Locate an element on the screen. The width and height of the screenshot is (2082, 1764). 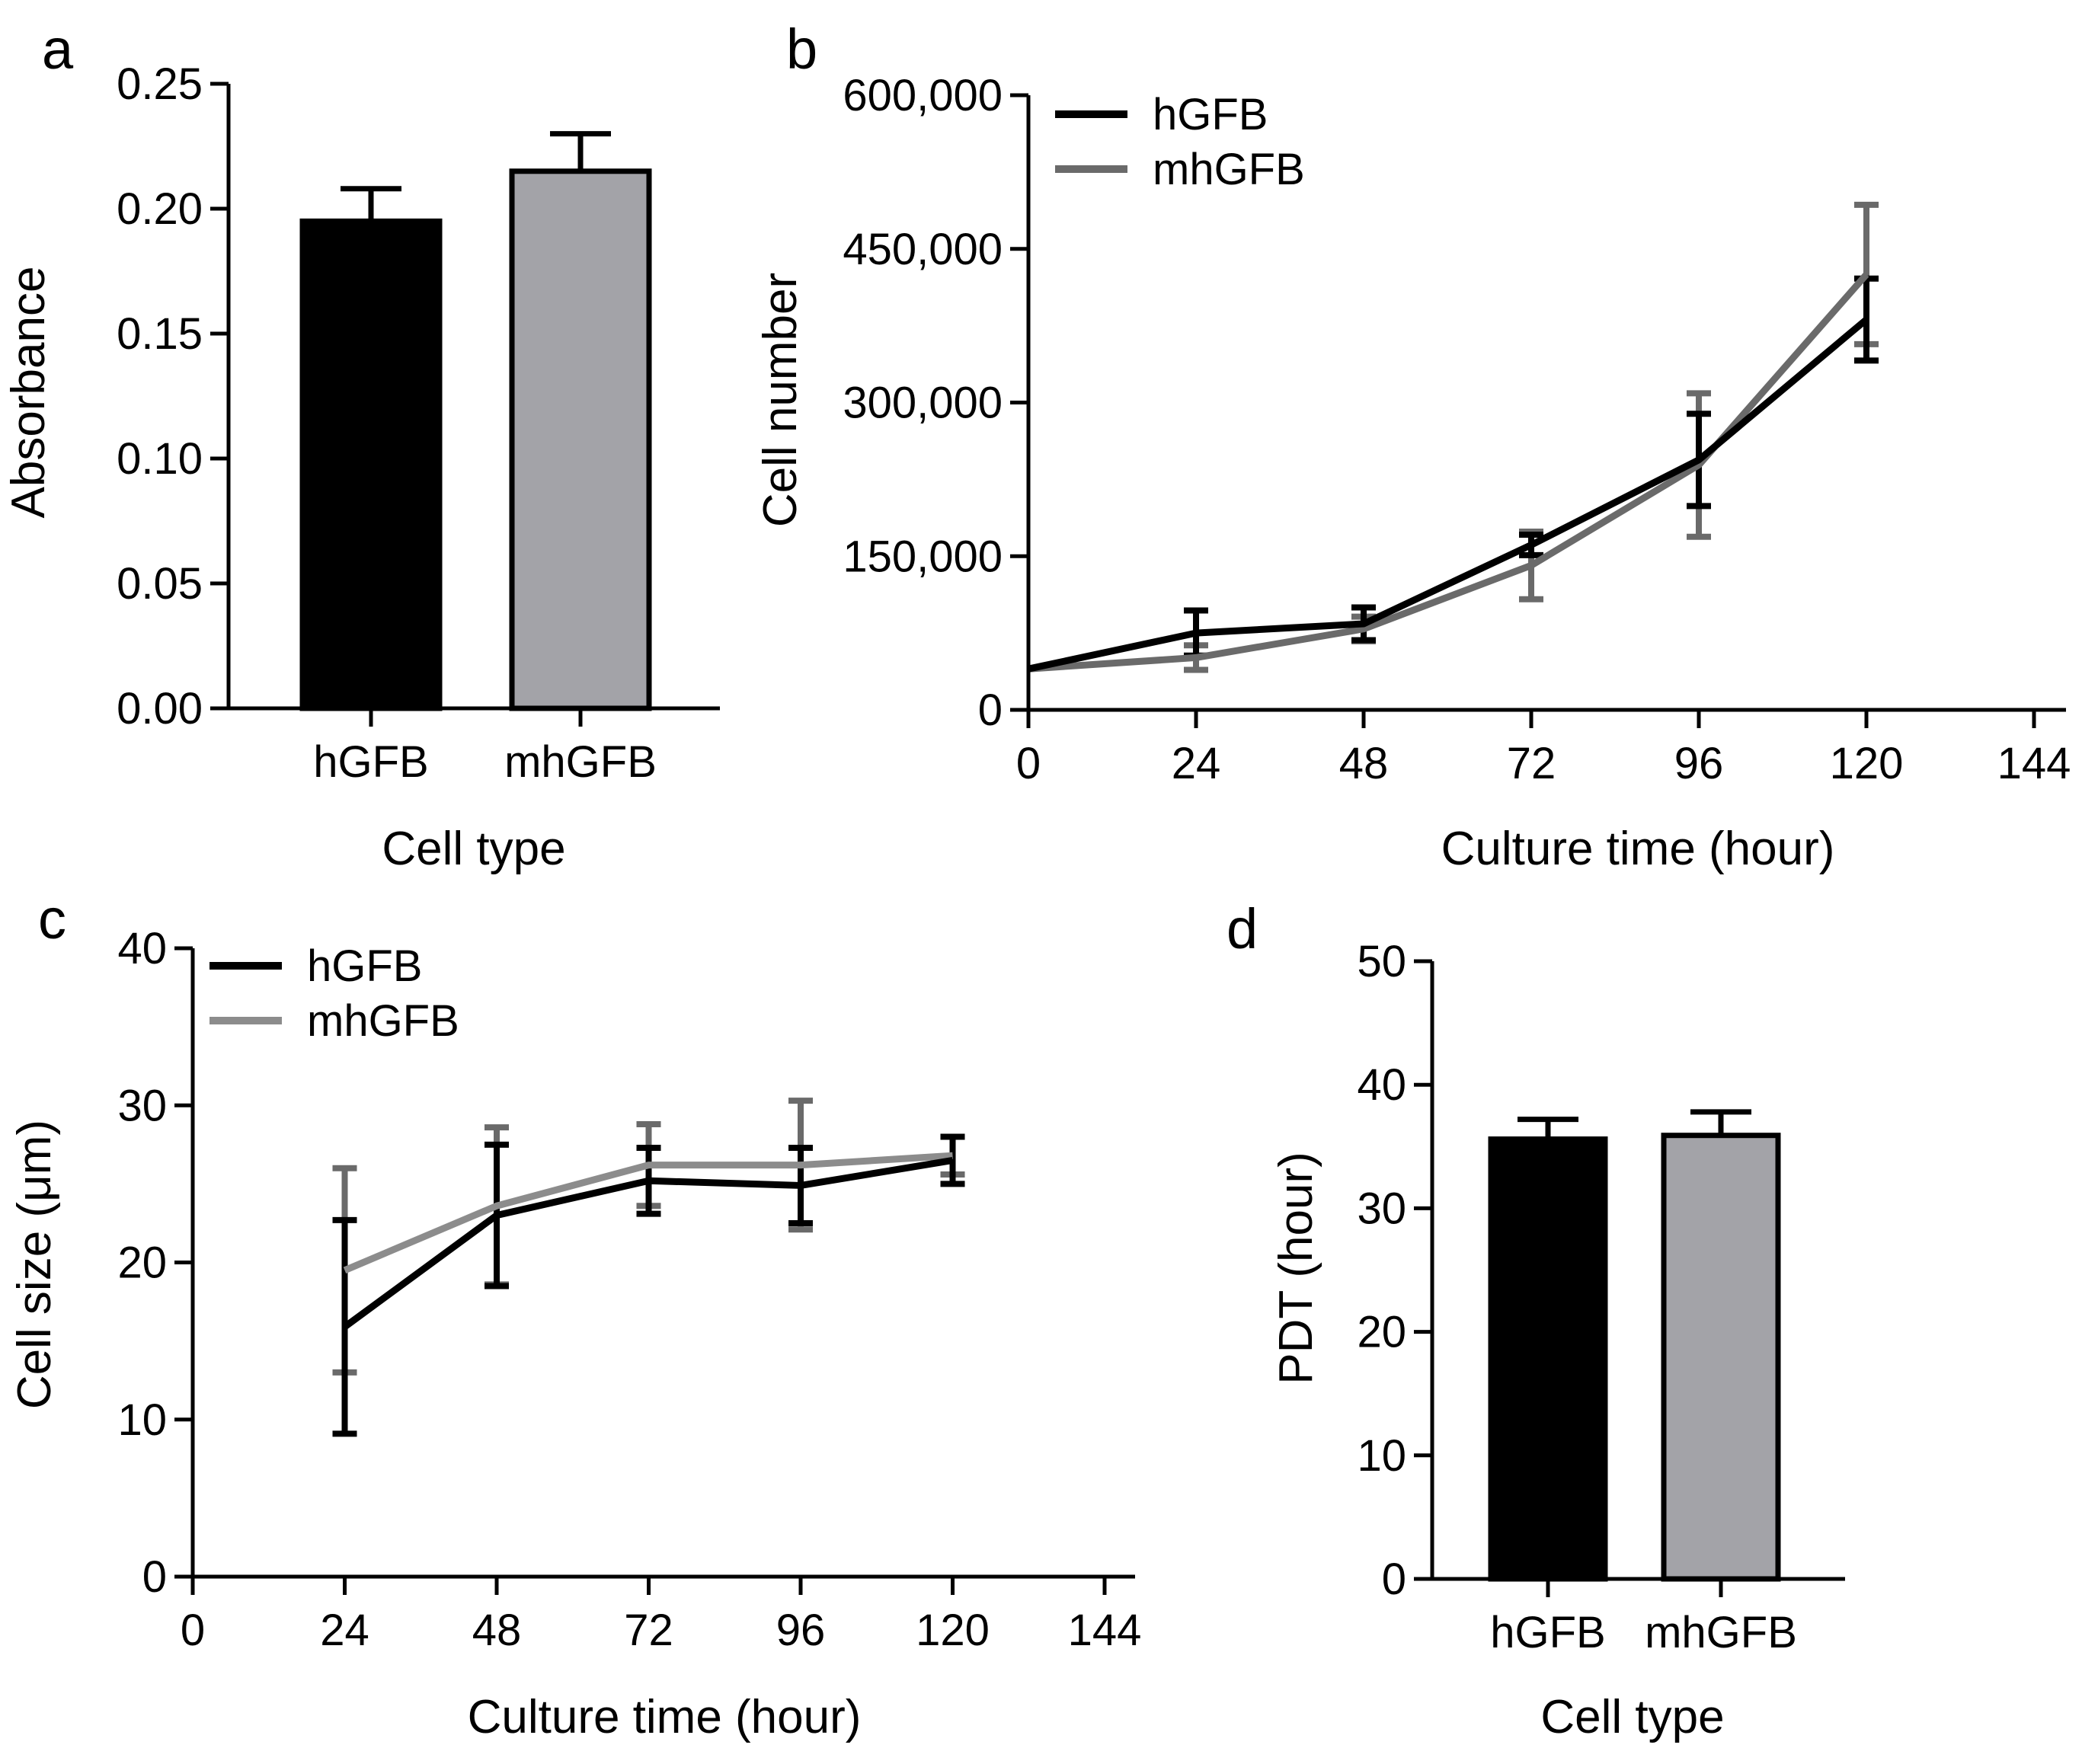
panel-c-series-line-mhGFB is located at coordinates (648, 1212).